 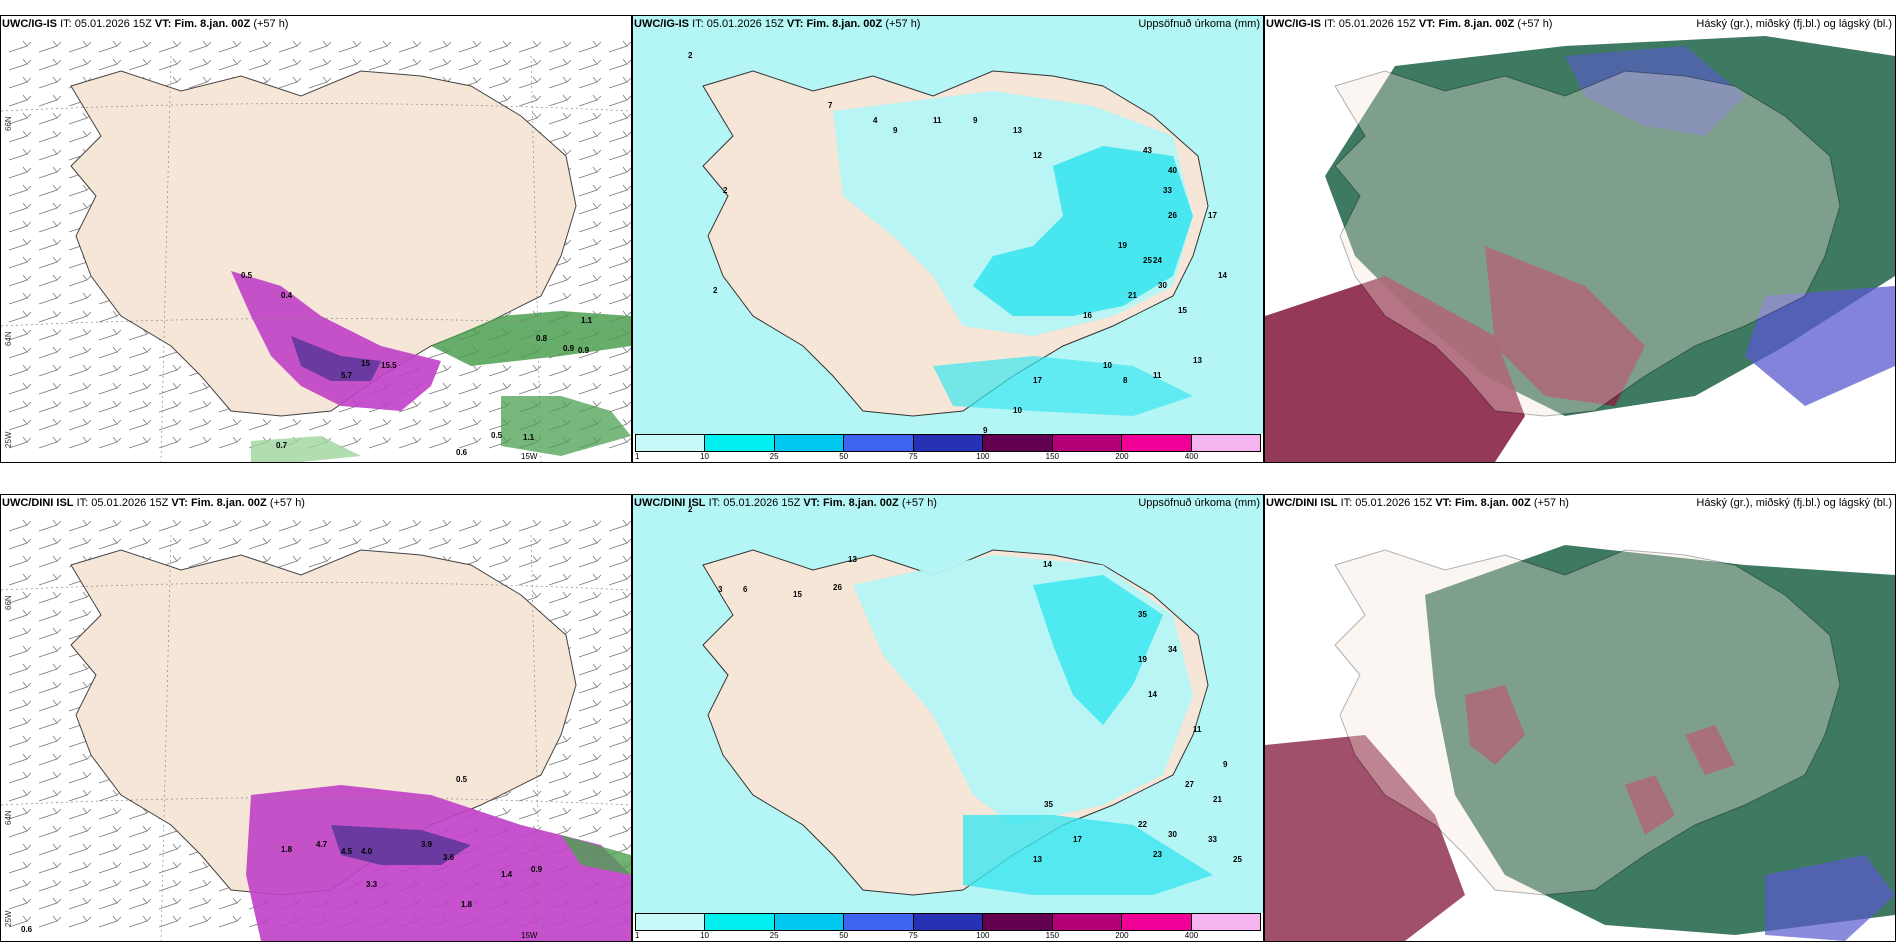 What do you see at coordinates (1587, 243) in the screenshot?
I see `iceland-land` at bounding box center [1587, 243].